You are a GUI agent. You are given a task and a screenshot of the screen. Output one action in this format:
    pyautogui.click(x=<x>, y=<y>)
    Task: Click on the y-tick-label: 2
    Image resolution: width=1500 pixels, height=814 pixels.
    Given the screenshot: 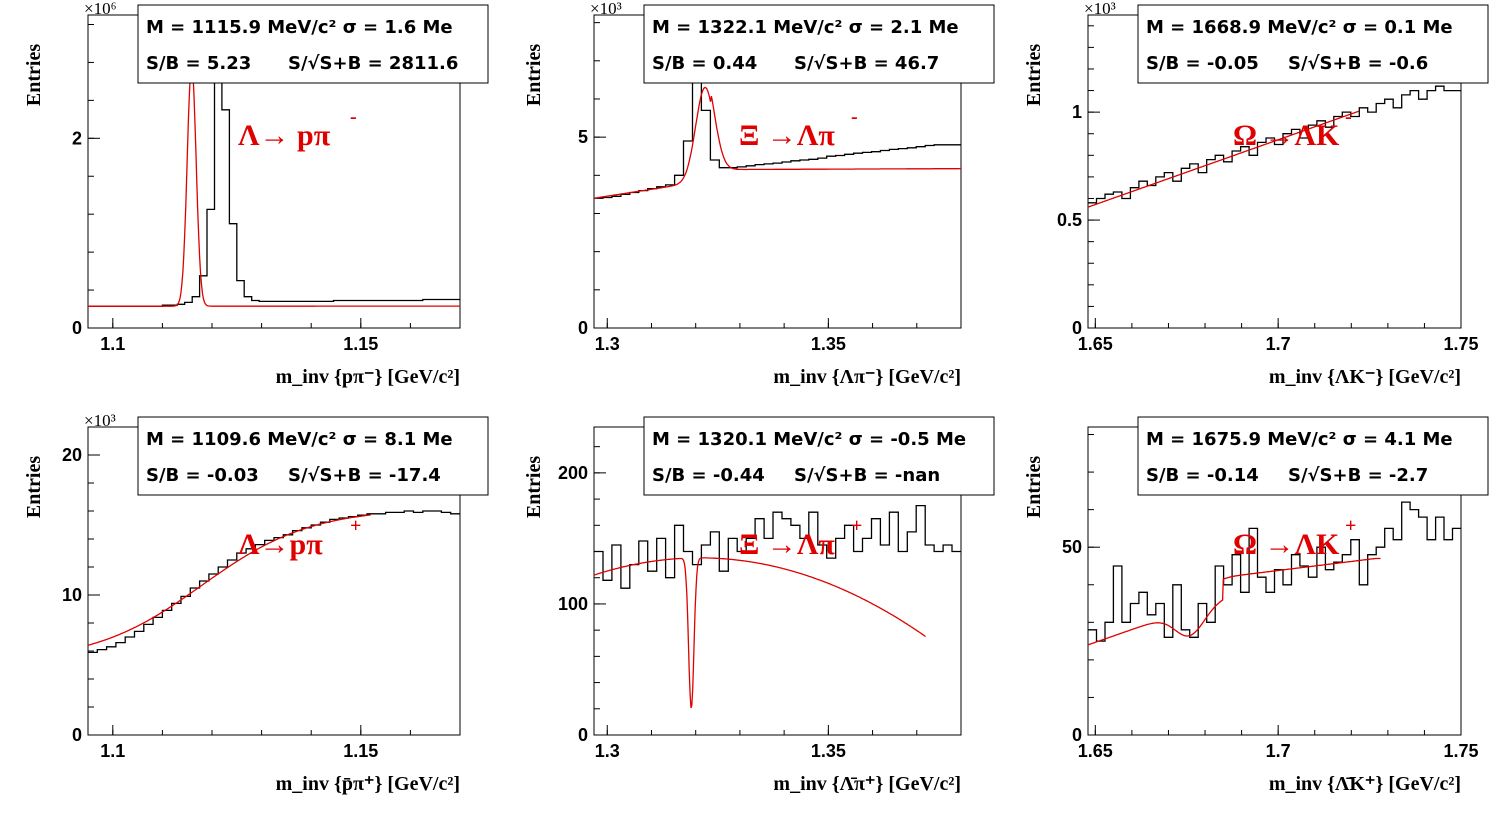 What is the action you would take?
    pyautogui.click(x=77, y=138)
    